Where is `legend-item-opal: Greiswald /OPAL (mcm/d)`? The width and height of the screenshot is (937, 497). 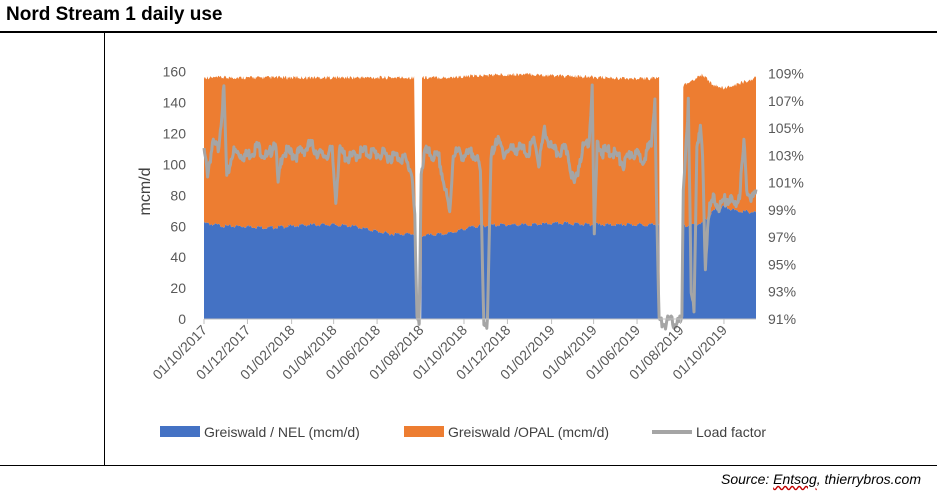
legend-item-opal: Greiswald /OPAL (mcm/d) is located at coordinates (506, 432).